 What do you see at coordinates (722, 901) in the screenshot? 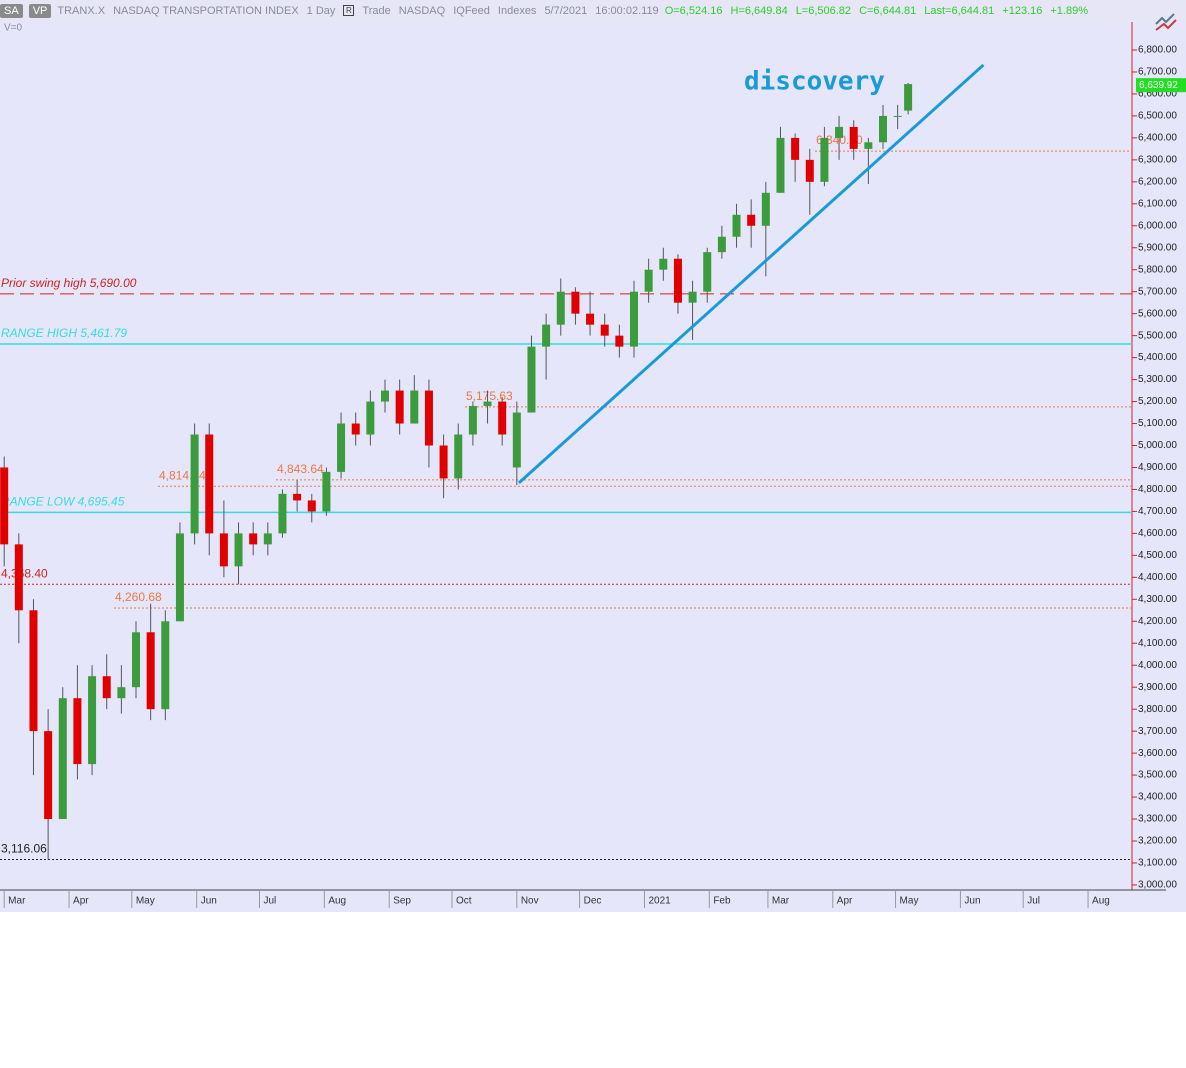
I see `x-tick-label: Feb` at bounding box center [722, 901].